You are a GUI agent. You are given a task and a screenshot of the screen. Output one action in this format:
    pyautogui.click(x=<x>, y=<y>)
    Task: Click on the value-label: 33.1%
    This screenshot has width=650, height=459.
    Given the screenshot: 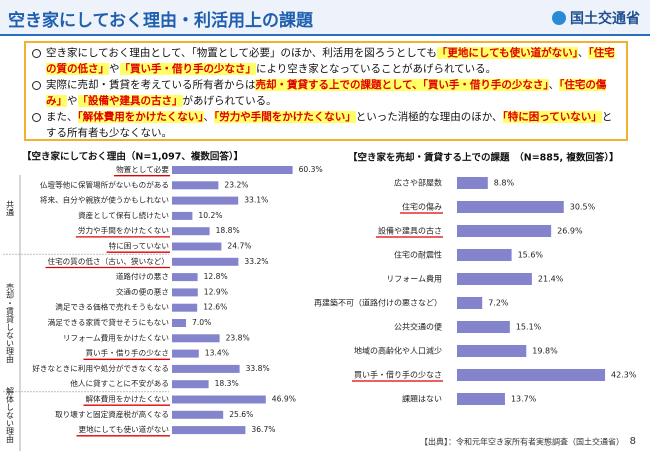 What is the action you would take?
    pyautogui.click(x=256, y=200)
    